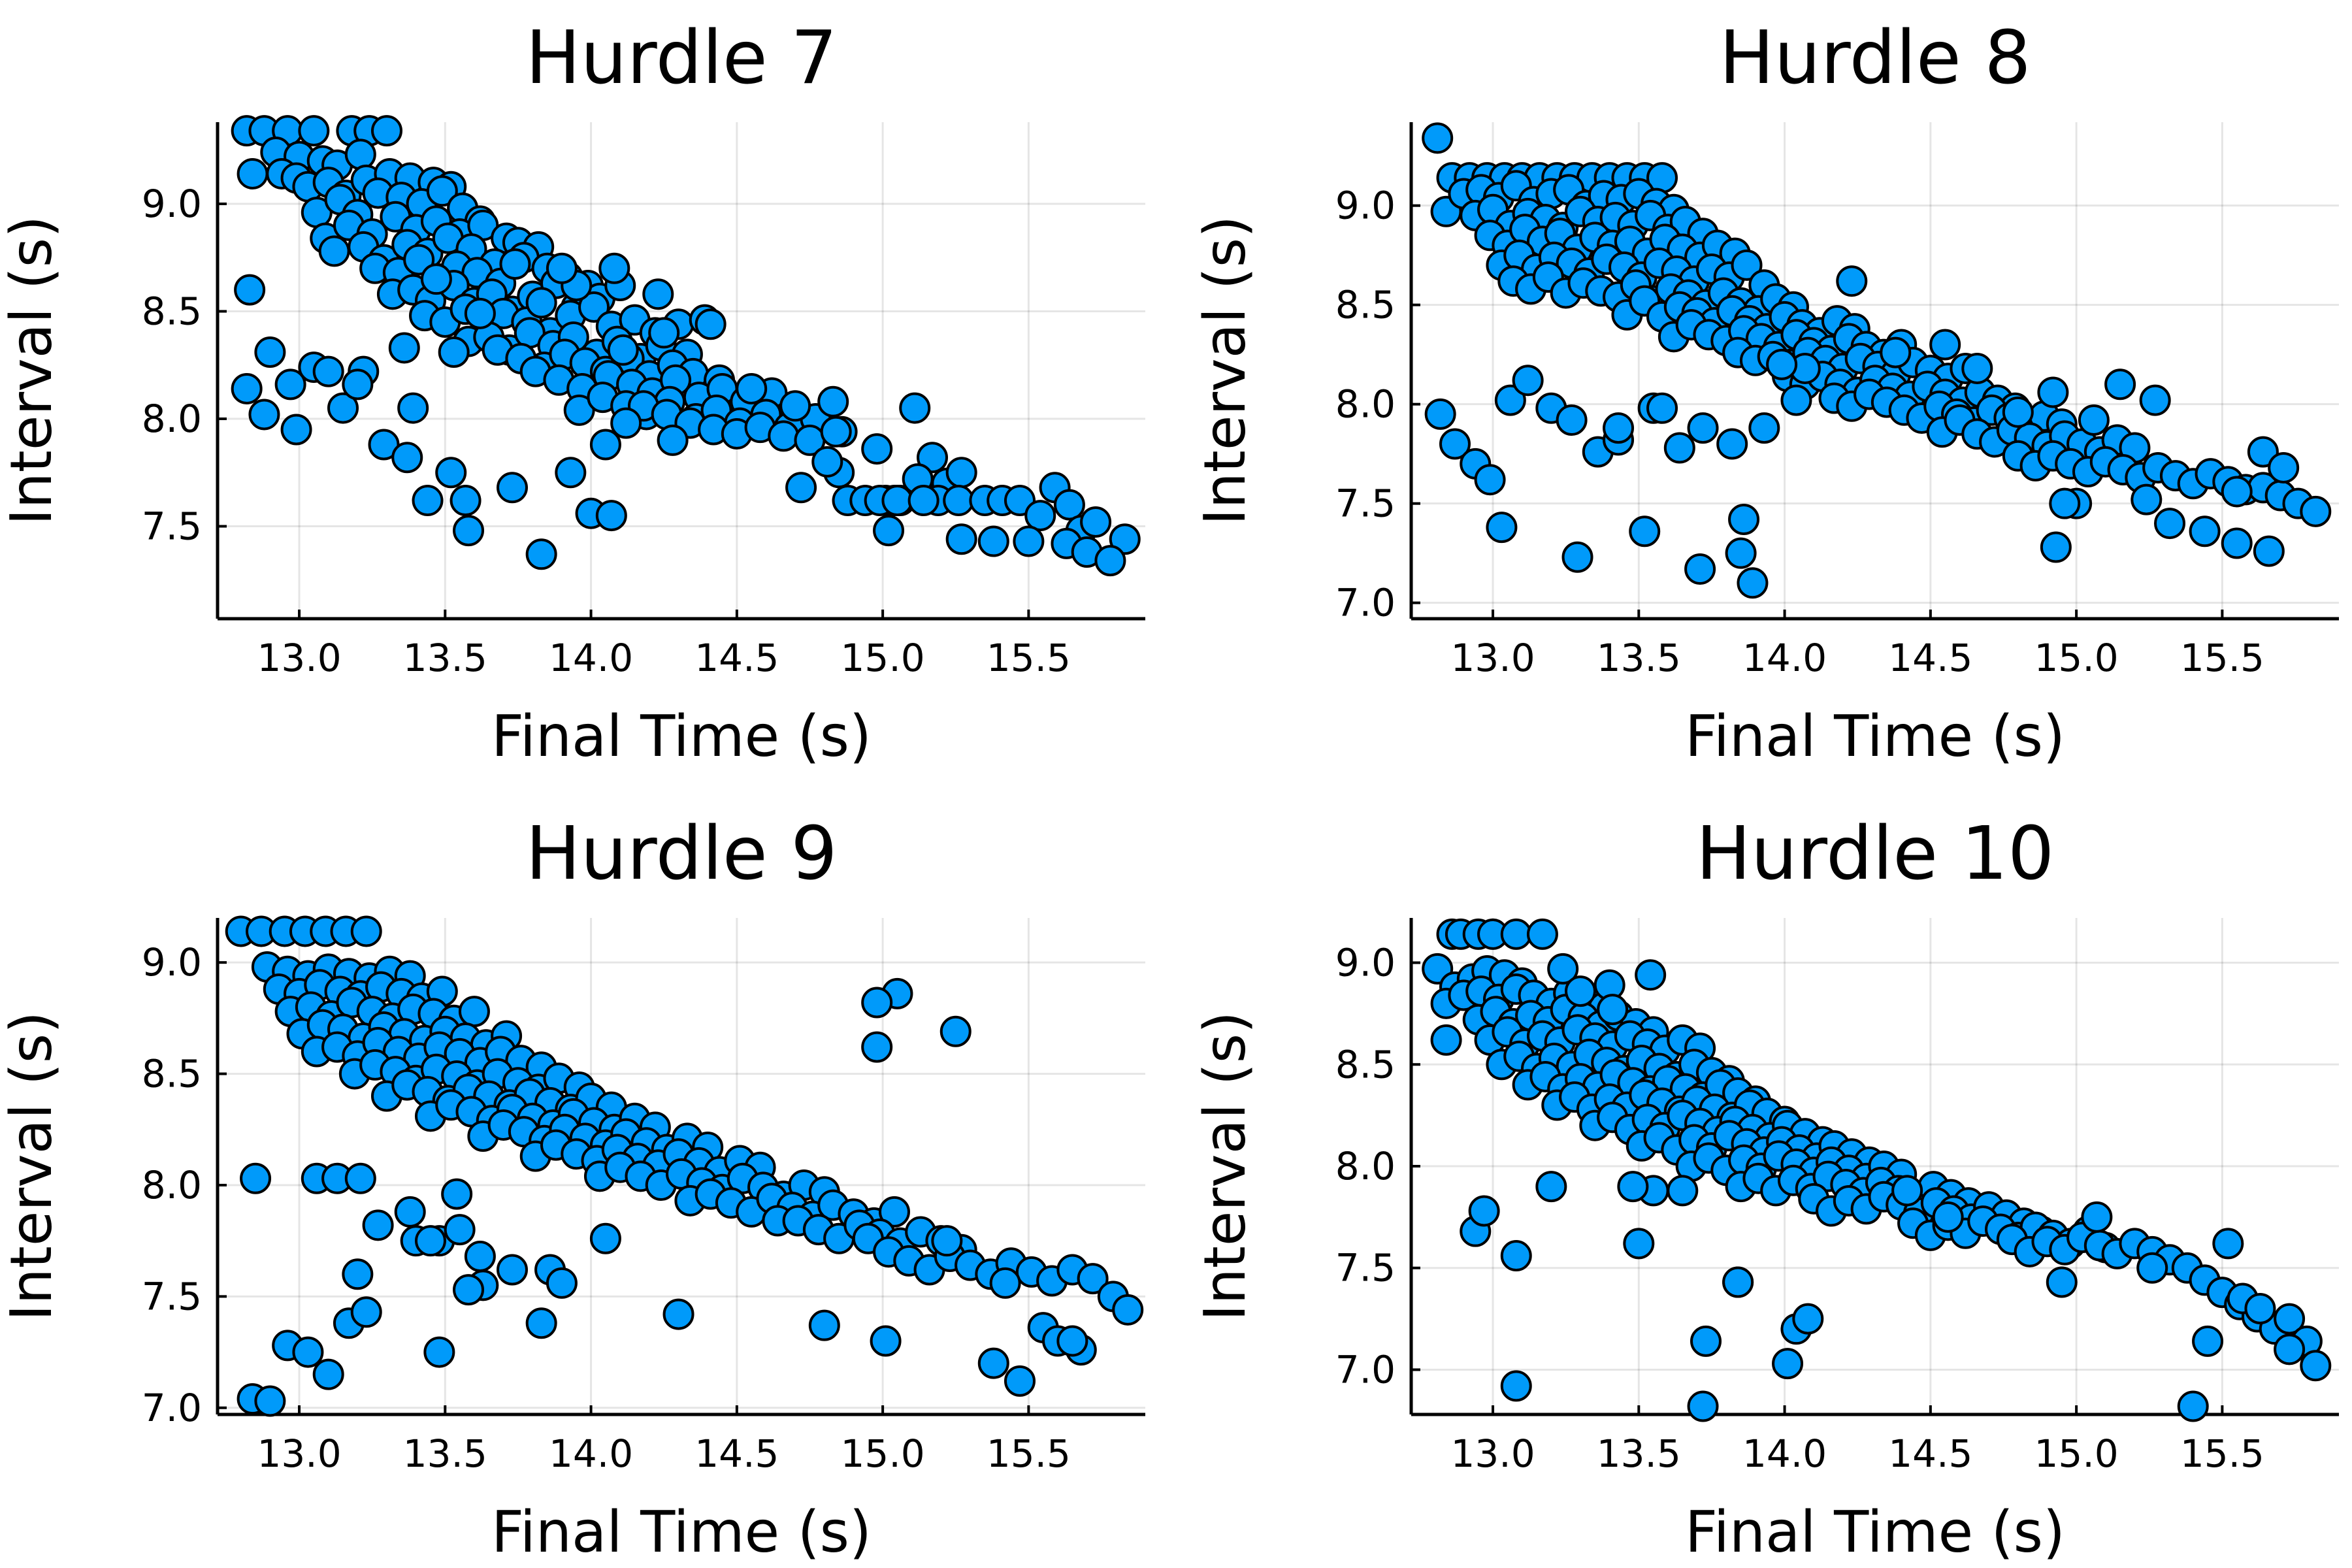 The width and height of the screenshot is (2352, 1568). I want to click on panel-title: Hurdle 10, so click(1875, 853).